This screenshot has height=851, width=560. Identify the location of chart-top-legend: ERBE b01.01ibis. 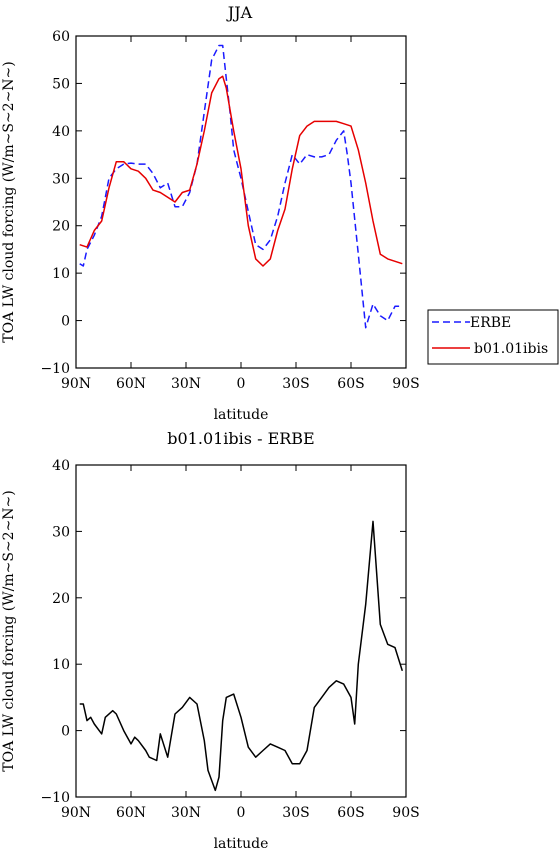
(493, 337).